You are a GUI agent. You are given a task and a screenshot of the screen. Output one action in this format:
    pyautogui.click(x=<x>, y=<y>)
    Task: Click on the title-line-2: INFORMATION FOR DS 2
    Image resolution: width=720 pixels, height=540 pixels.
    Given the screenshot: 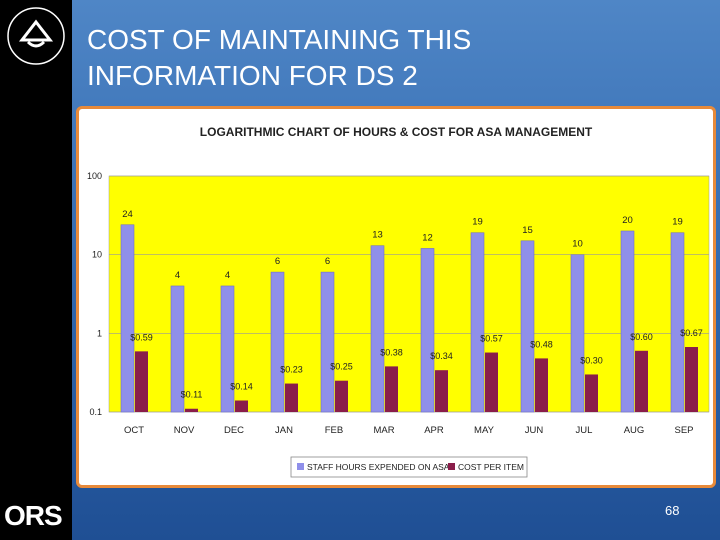 What is the action you would take?
    pyautogui.click(x=252, y=75)
    